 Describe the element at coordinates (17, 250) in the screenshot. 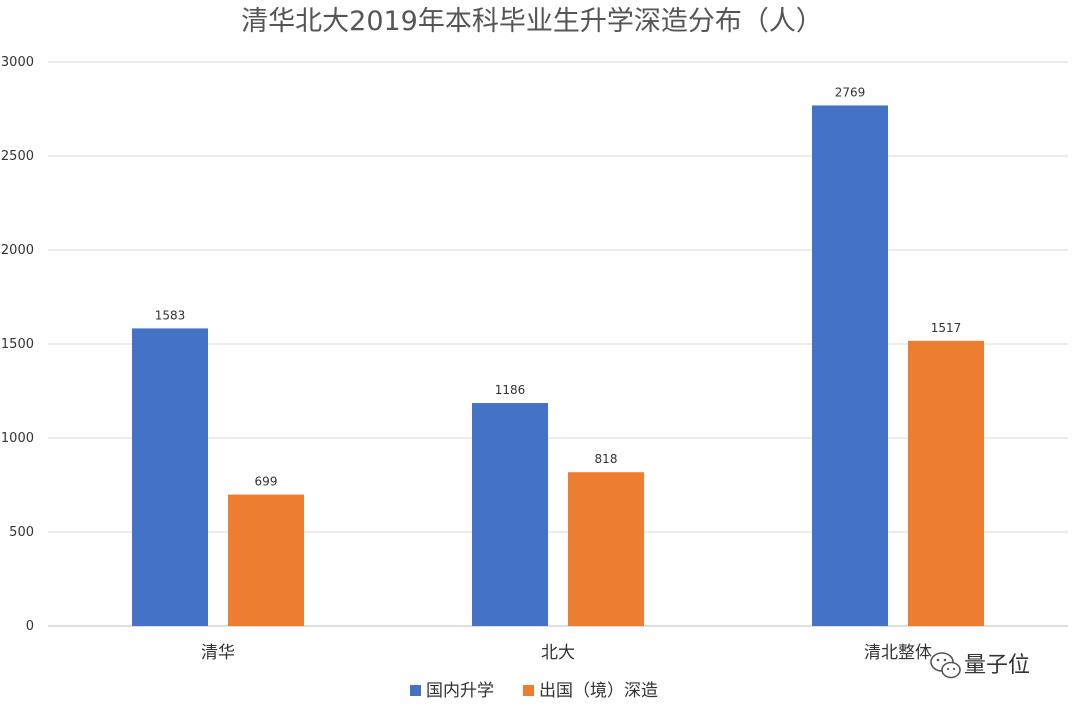

I see `y-tick-label: 2000` at that location.